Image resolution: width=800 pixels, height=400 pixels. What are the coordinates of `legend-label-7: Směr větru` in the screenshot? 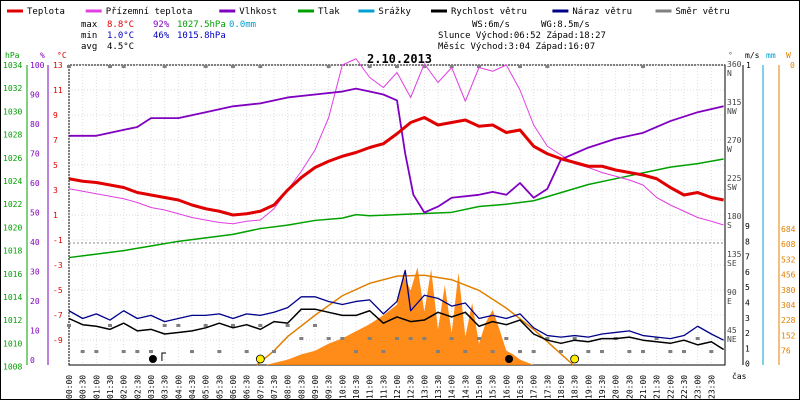 It's located at (703, 12).